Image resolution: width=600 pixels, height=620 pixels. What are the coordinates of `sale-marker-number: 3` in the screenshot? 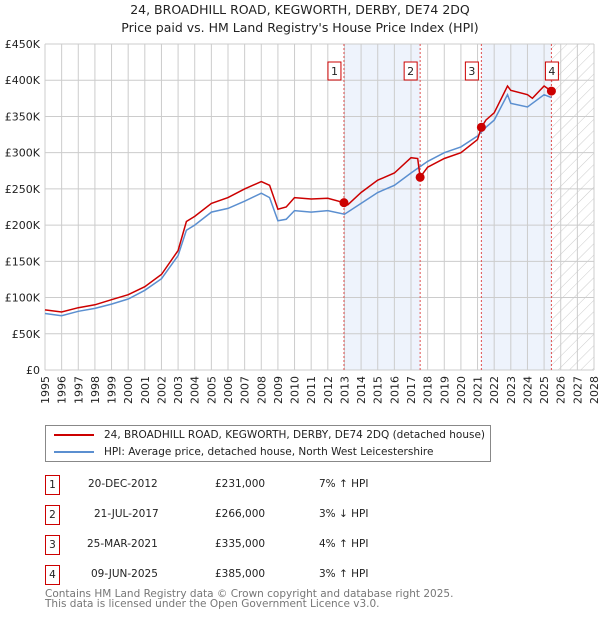 It's located at (471, 71).